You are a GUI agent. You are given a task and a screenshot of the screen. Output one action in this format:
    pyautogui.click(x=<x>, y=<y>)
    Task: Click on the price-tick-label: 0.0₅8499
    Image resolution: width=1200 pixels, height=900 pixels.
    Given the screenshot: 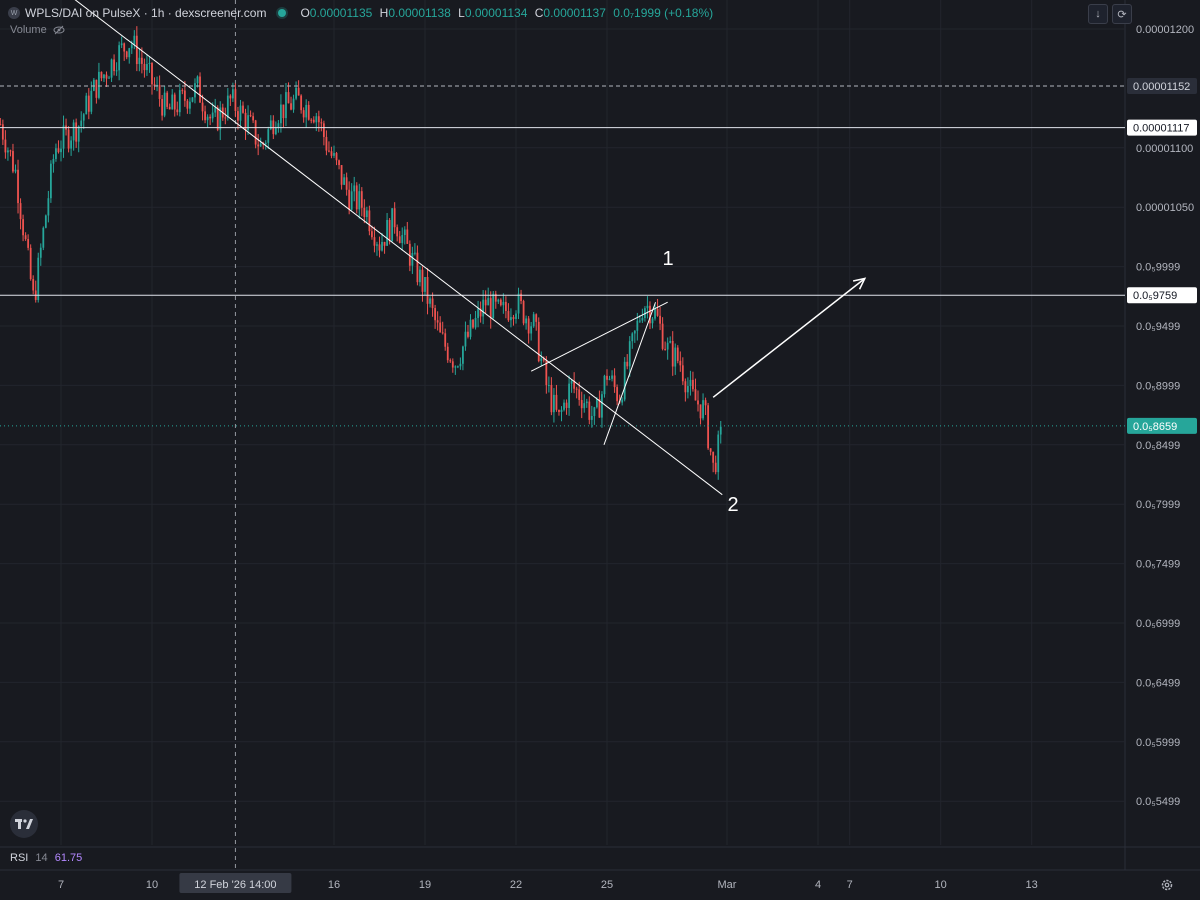 What is the action you would take?
    pyautogui.click(x=1158, y=446)
    